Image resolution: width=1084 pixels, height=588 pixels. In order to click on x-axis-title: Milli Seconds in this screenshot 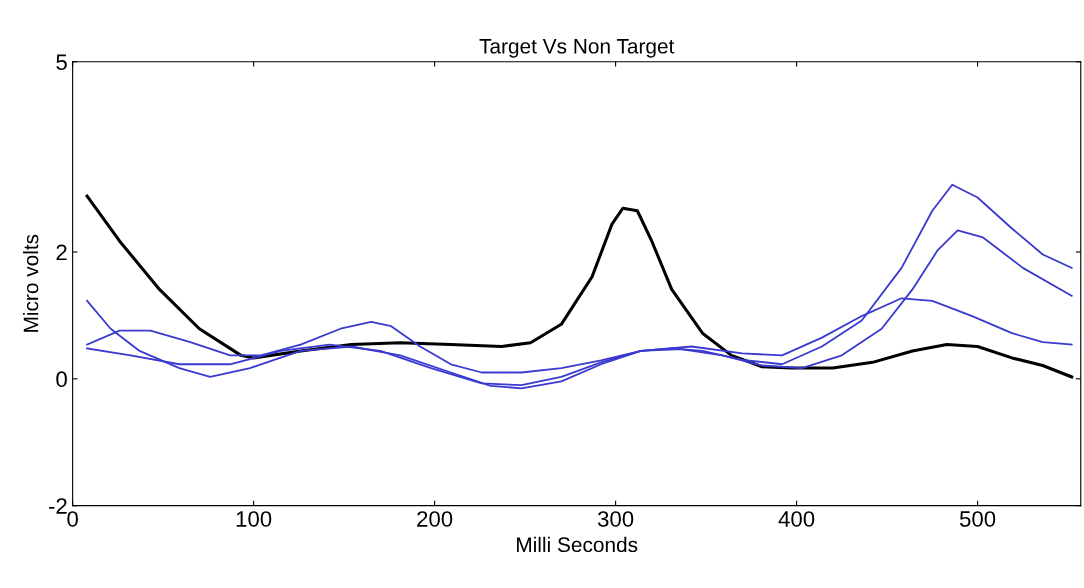, I will do `click(577, 544)`.